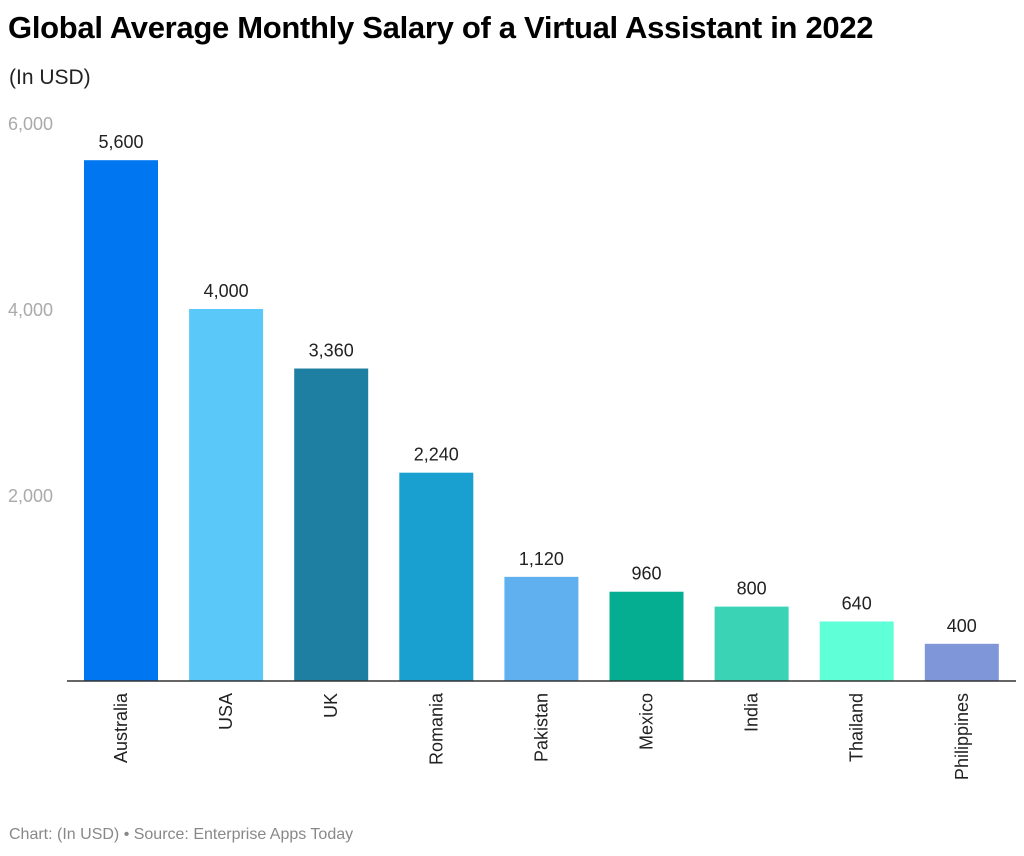 Image resolution: width=1024 pixels, height=856 pixels. I want to click on x-tick-label: UK, so click(331, 705).